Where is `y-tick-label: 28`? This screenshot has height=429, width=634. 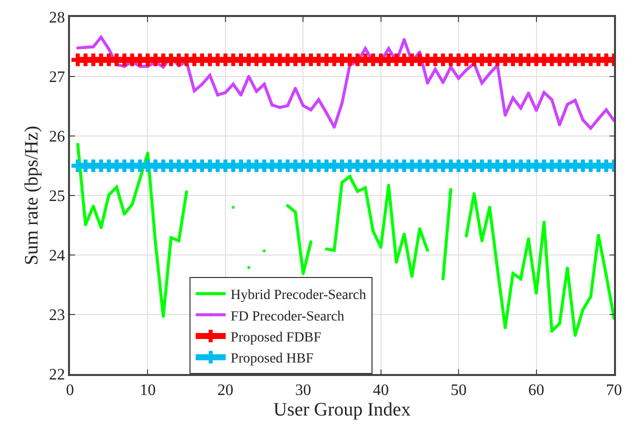 y-tick-label: 28 is located at coordinates (57, 18).